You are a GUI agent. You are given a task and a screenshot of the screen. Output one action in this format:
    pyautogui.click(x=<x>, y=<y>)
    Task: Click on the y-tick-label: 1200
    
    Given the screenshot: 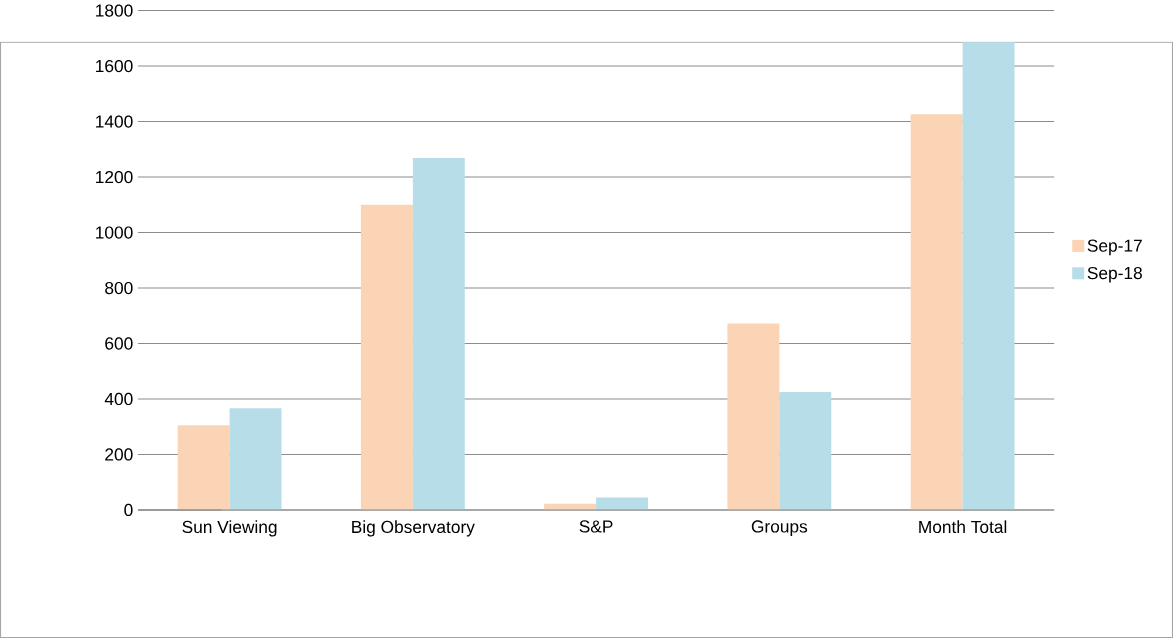 What is the action you would take?
    pyautogui.click(x=114, y=177)
    